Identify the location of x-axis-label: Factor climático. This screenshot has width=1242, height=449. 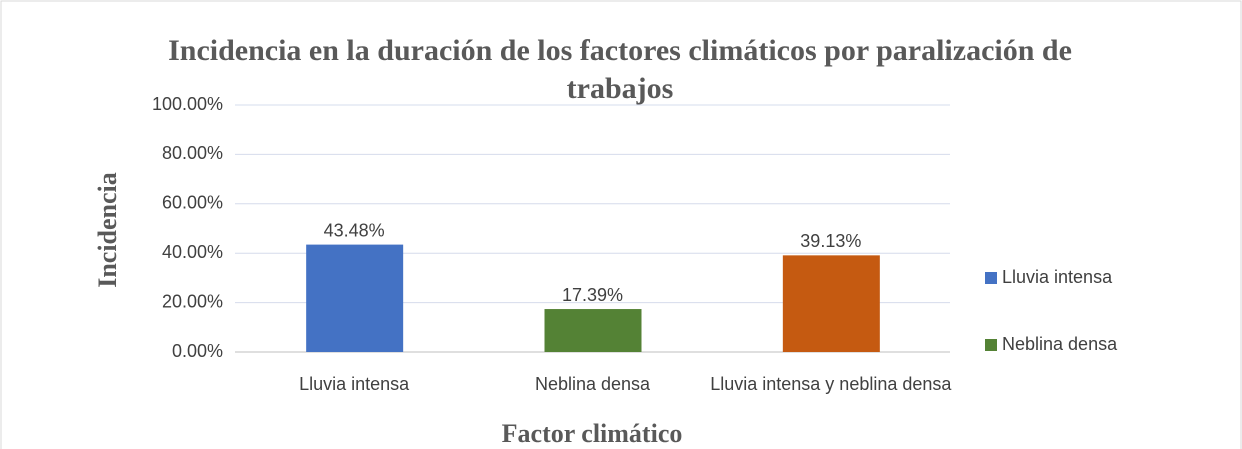
(592, 433).